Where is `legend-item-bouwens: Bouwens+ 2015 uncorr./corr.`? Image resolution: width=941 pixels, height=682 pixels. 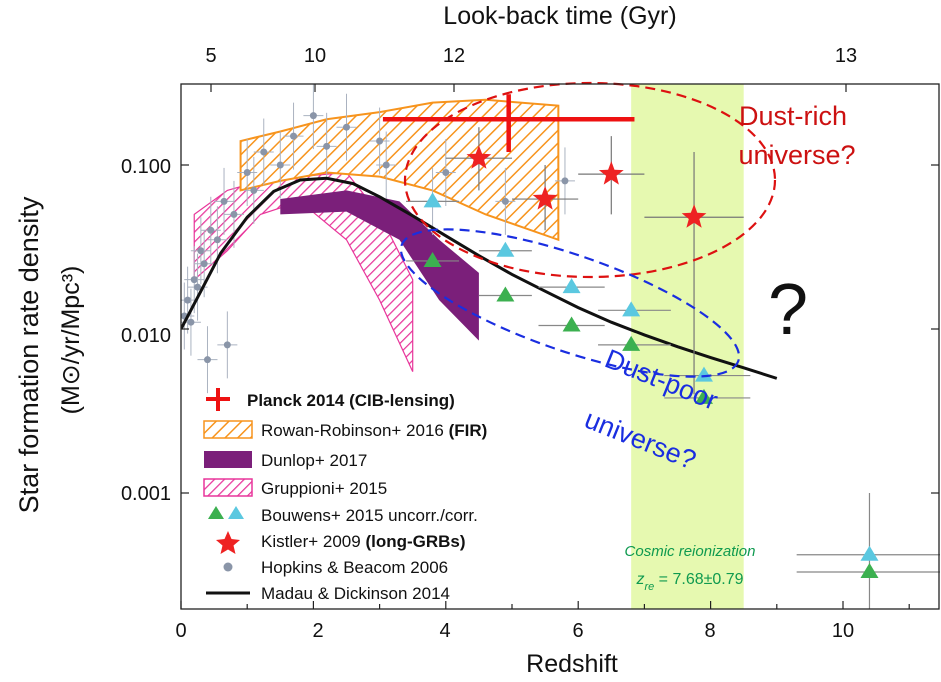 legend-item-bouwens: Bouwens+ 2015 uncorr./corr. is located at coordinates (343, 515).